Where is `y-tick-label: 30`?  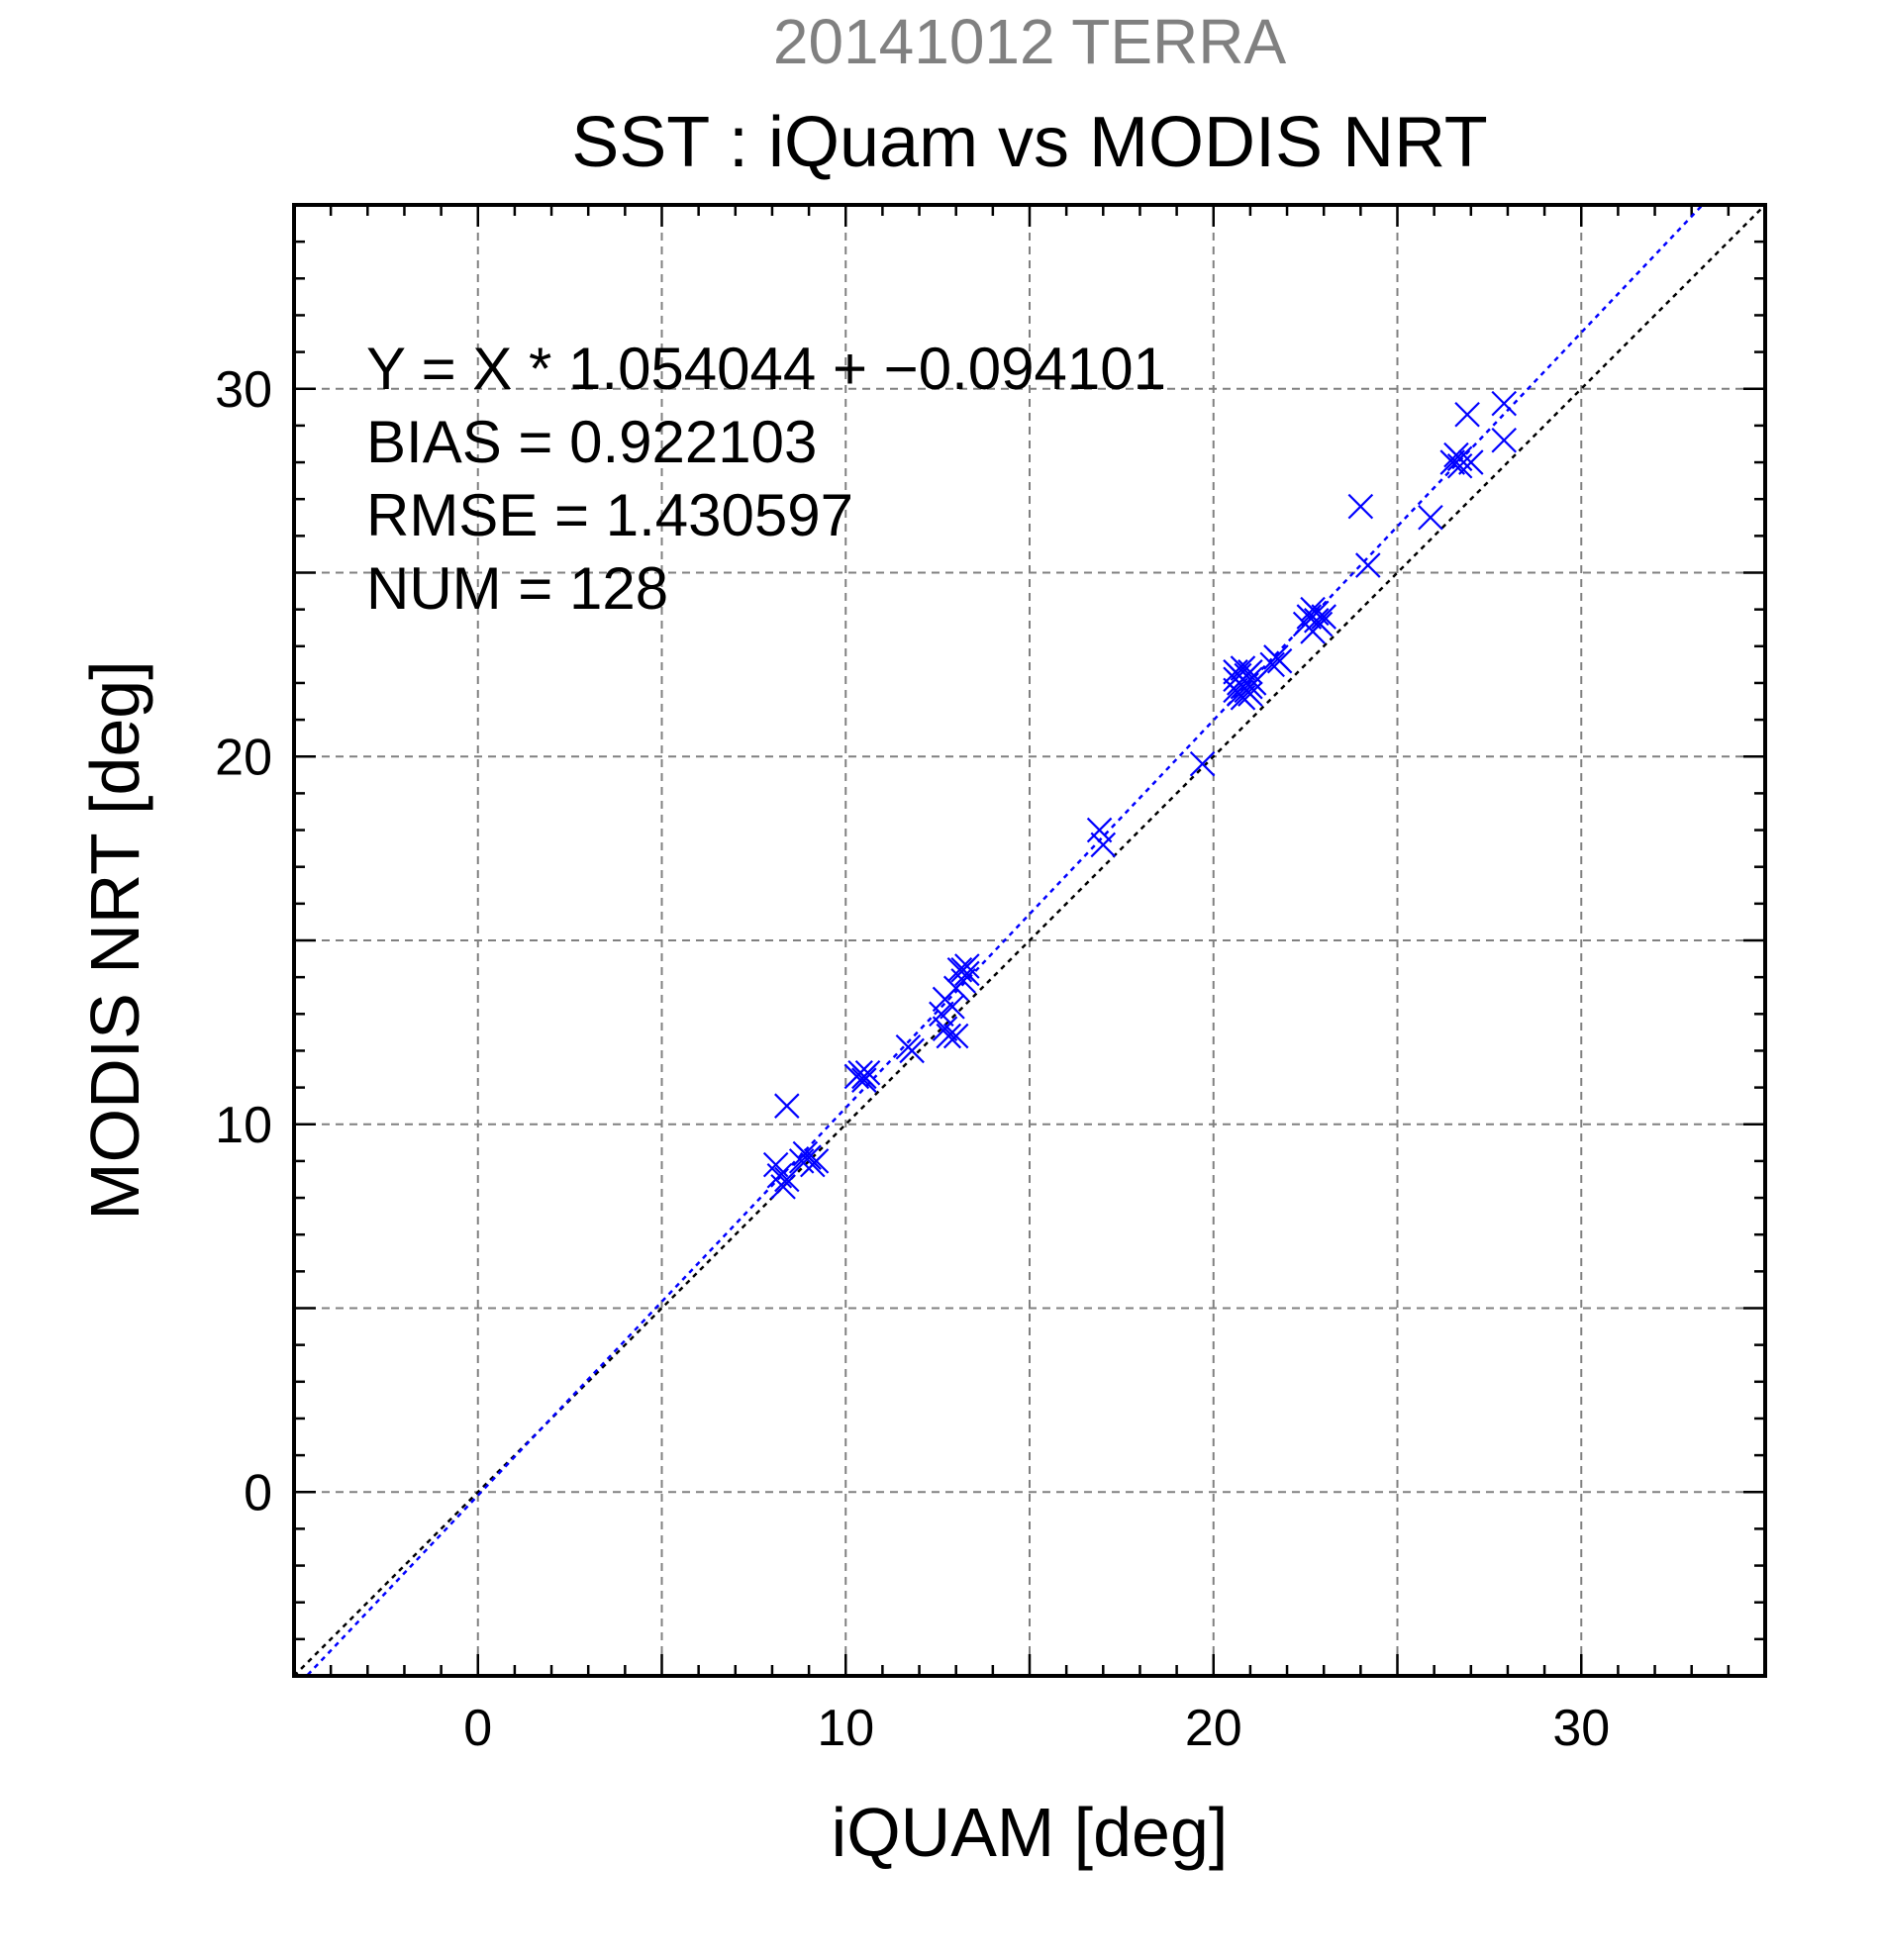 y-tick-label: 30 is located at coordinates (244, 390).